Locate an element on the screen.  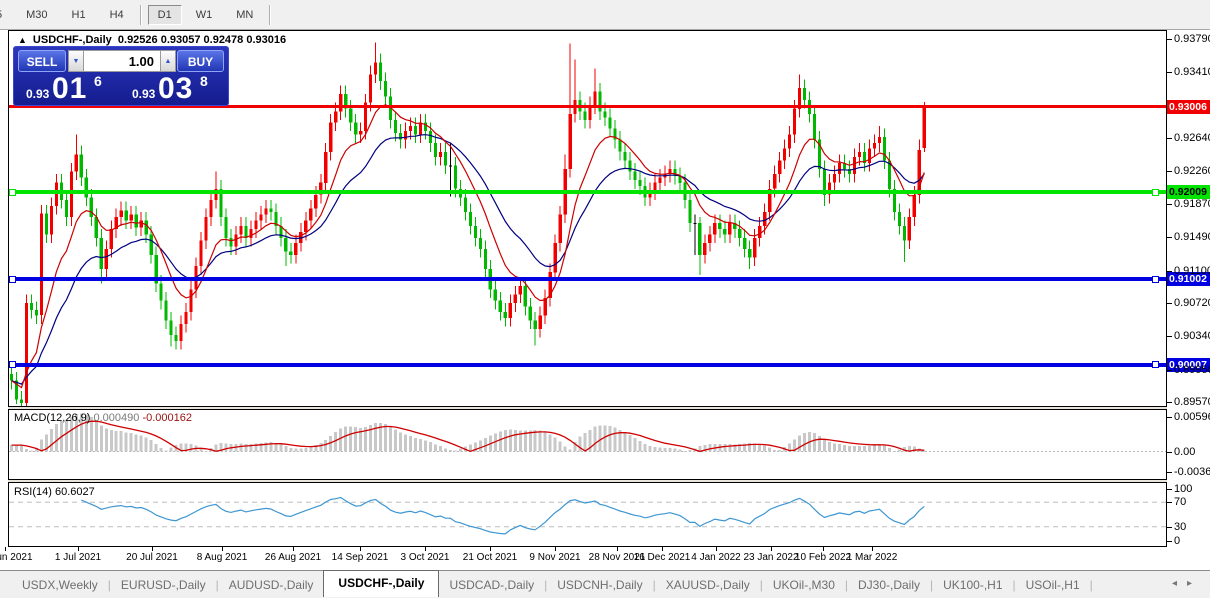
chart-tab-usdcnh-daily: USDCNH-,Daily is located at coordinates (600, 584).